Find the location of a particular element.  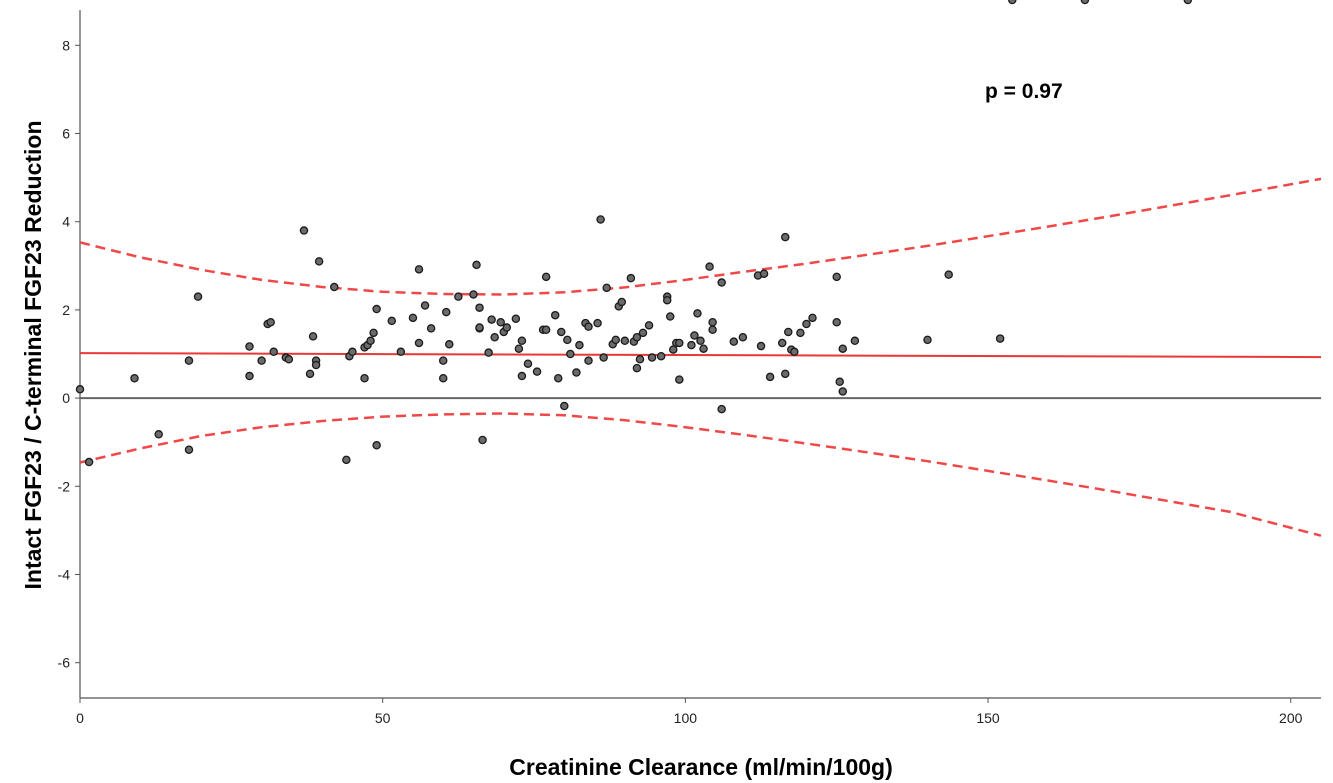

y-tick-label: 0 is located at coordinates (66, 398).